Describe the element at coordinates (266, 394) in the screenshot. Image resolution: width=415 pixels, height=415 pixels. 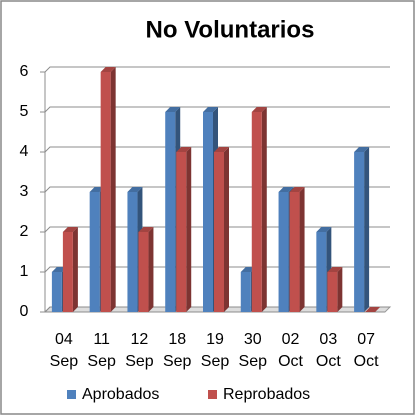
I see `legend-label: Reprobados` at that location.